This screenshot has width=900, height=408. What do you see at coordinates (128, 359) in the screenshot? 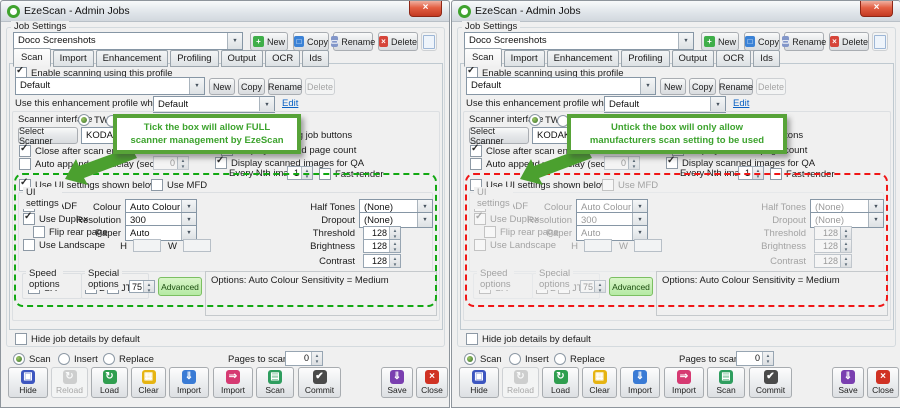
I see `mode-replace-radio-option: Replace` at bounding box center [128, 359].